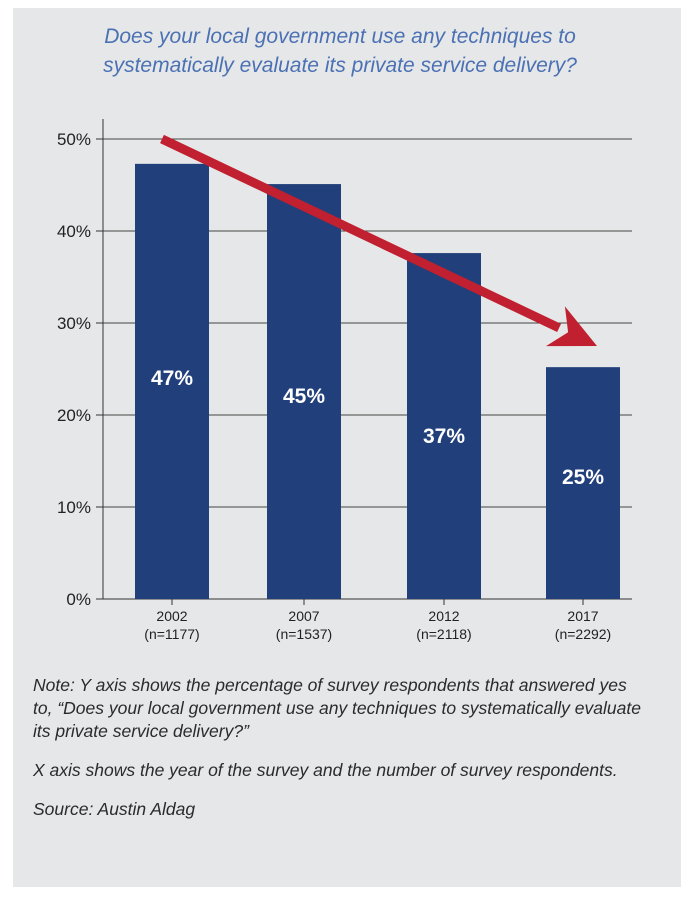 Image resolution: width=681 pixels, height=901 pixels. Describe the element at coordinates (304, 396) in the screenshot. I see `bar-data-label: 45%` at that location.